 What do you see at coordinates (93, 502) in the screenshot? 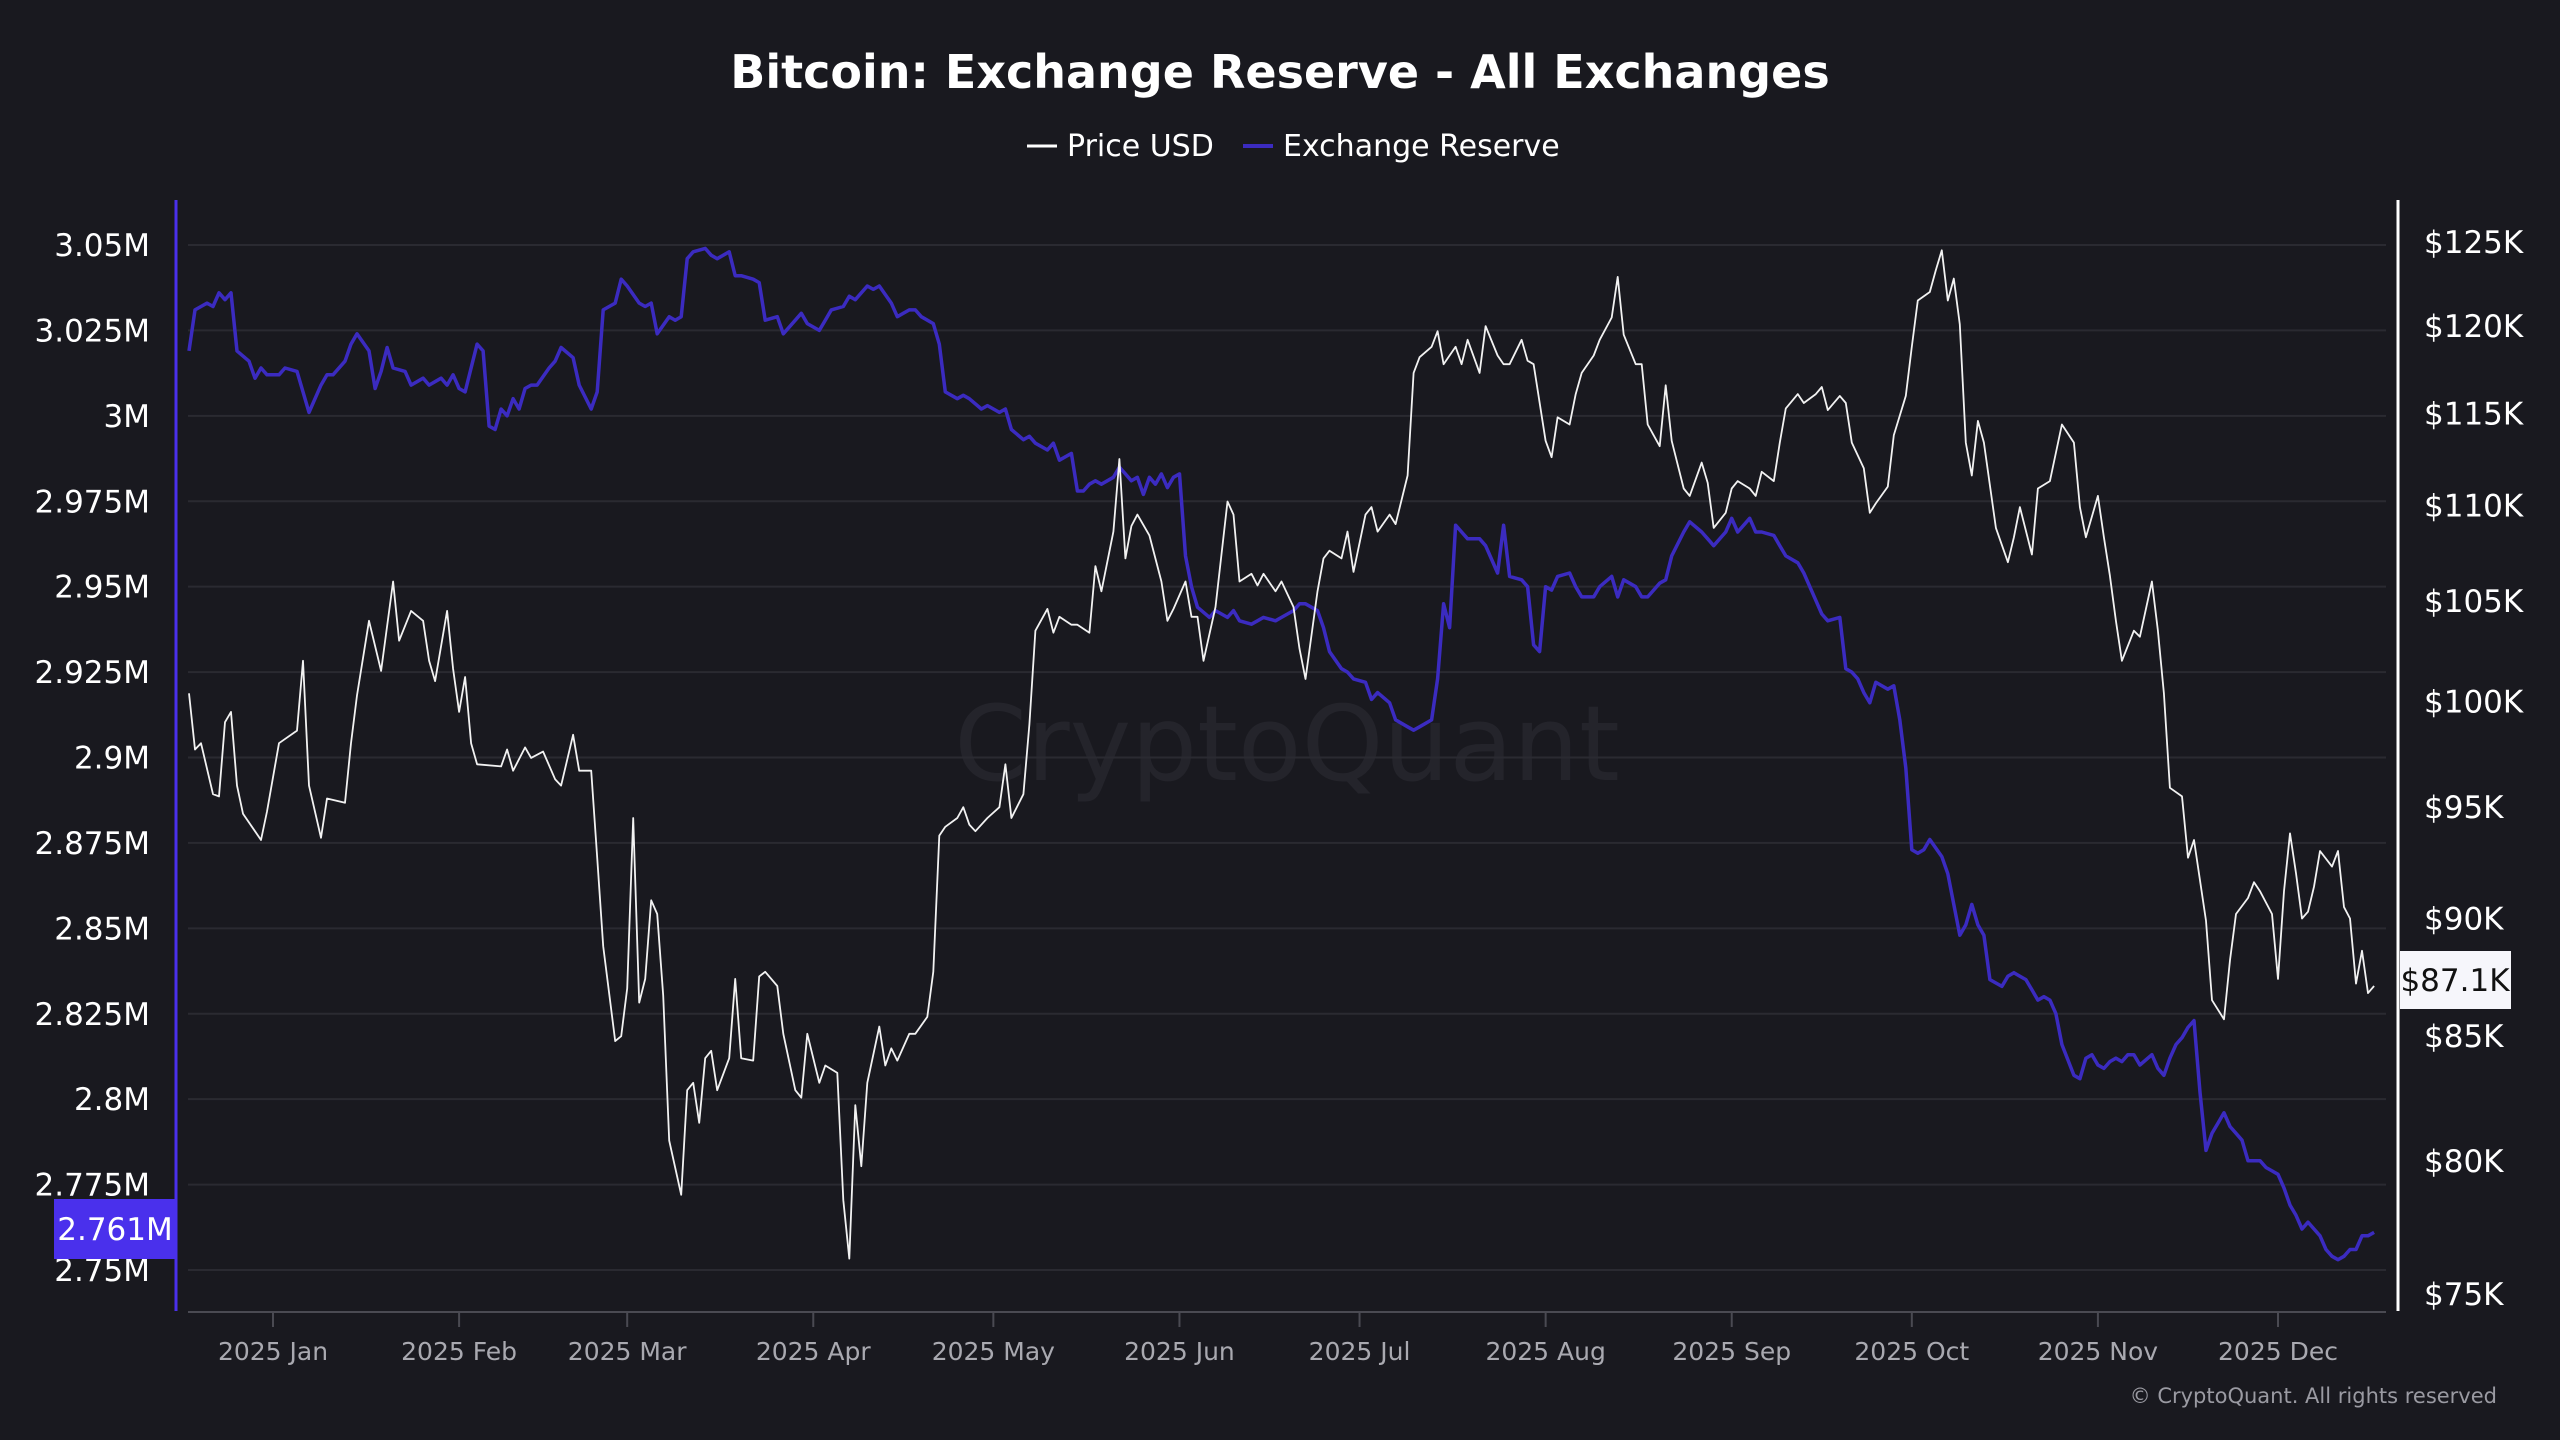
I see `left-tick-label: 2.975M` at bounding box center [93, 502].